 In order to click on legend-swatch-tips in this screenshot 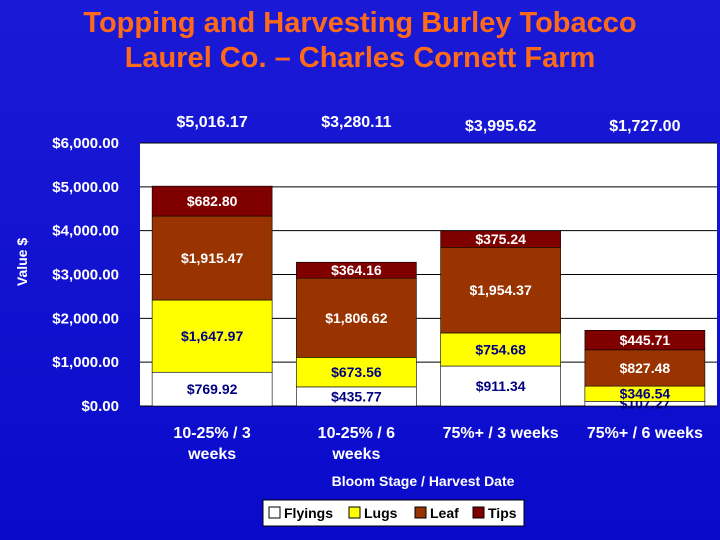, I will do `click(478, 512)`.